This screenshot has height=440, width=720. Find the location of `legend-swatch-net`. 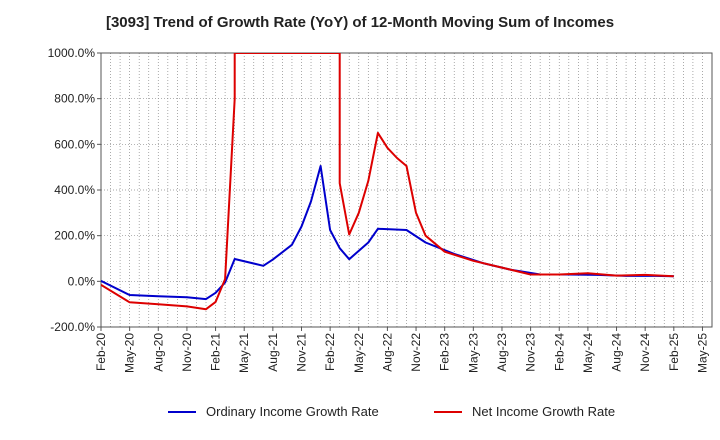

legend-swatch-net is located at coordinates (448, 411).